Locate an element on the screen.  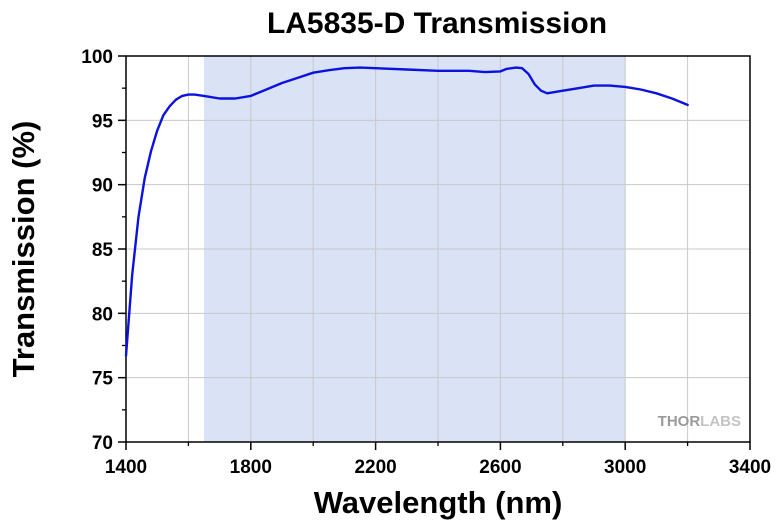
thorlabs-watermark: THORLABS is located at coordinates (699, 421).